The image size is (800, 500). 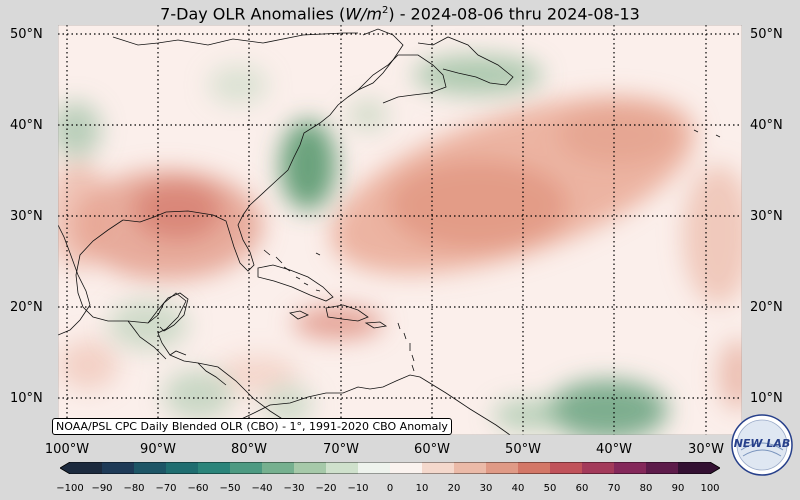 What do you see at coordinates (715, 468) in the screenshot?
I see `colorbar-extend-high` at bounding box center [715, 468].